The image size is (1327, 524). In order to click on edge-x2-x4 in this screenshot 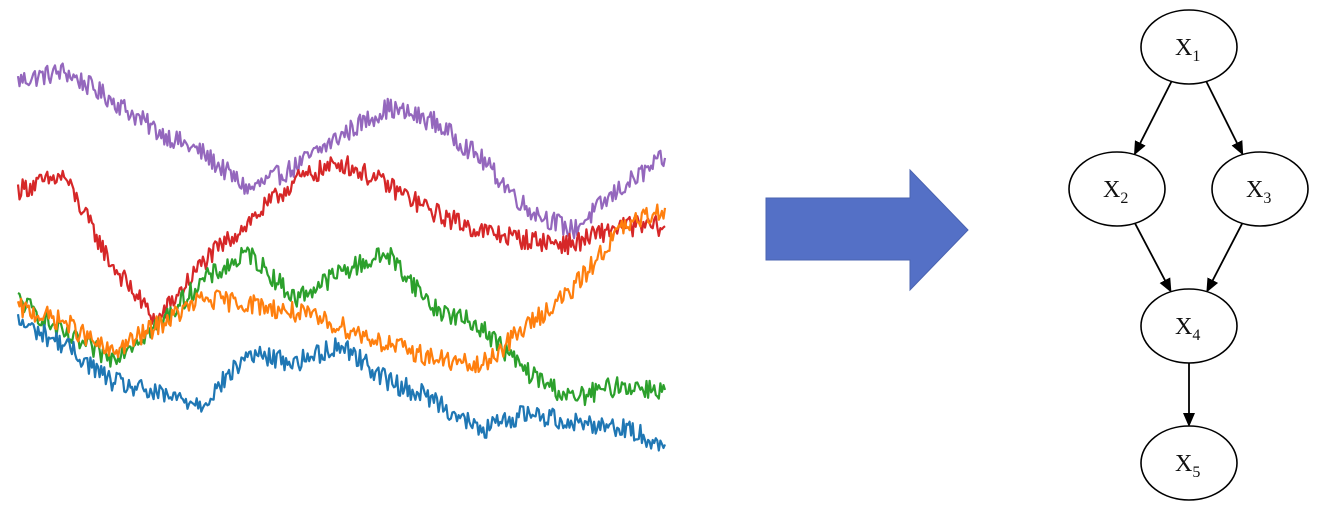, I will do `click(1153, 257)`.